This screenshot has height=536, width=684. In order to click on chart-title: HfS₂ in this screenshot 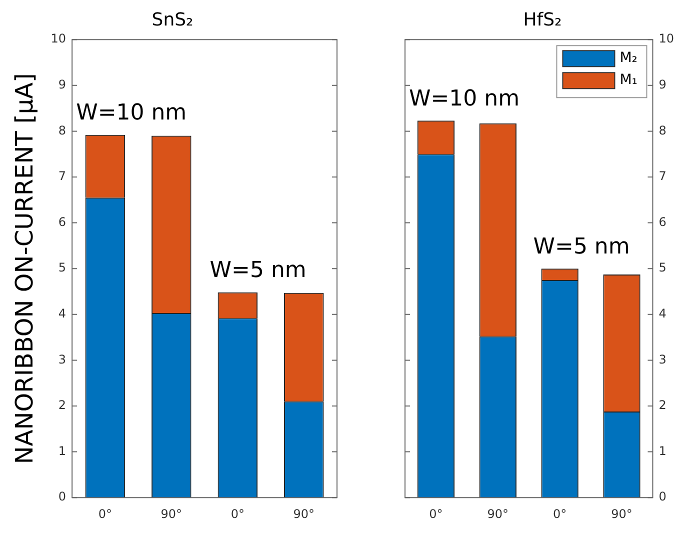, I will do `click(542, 19)`.